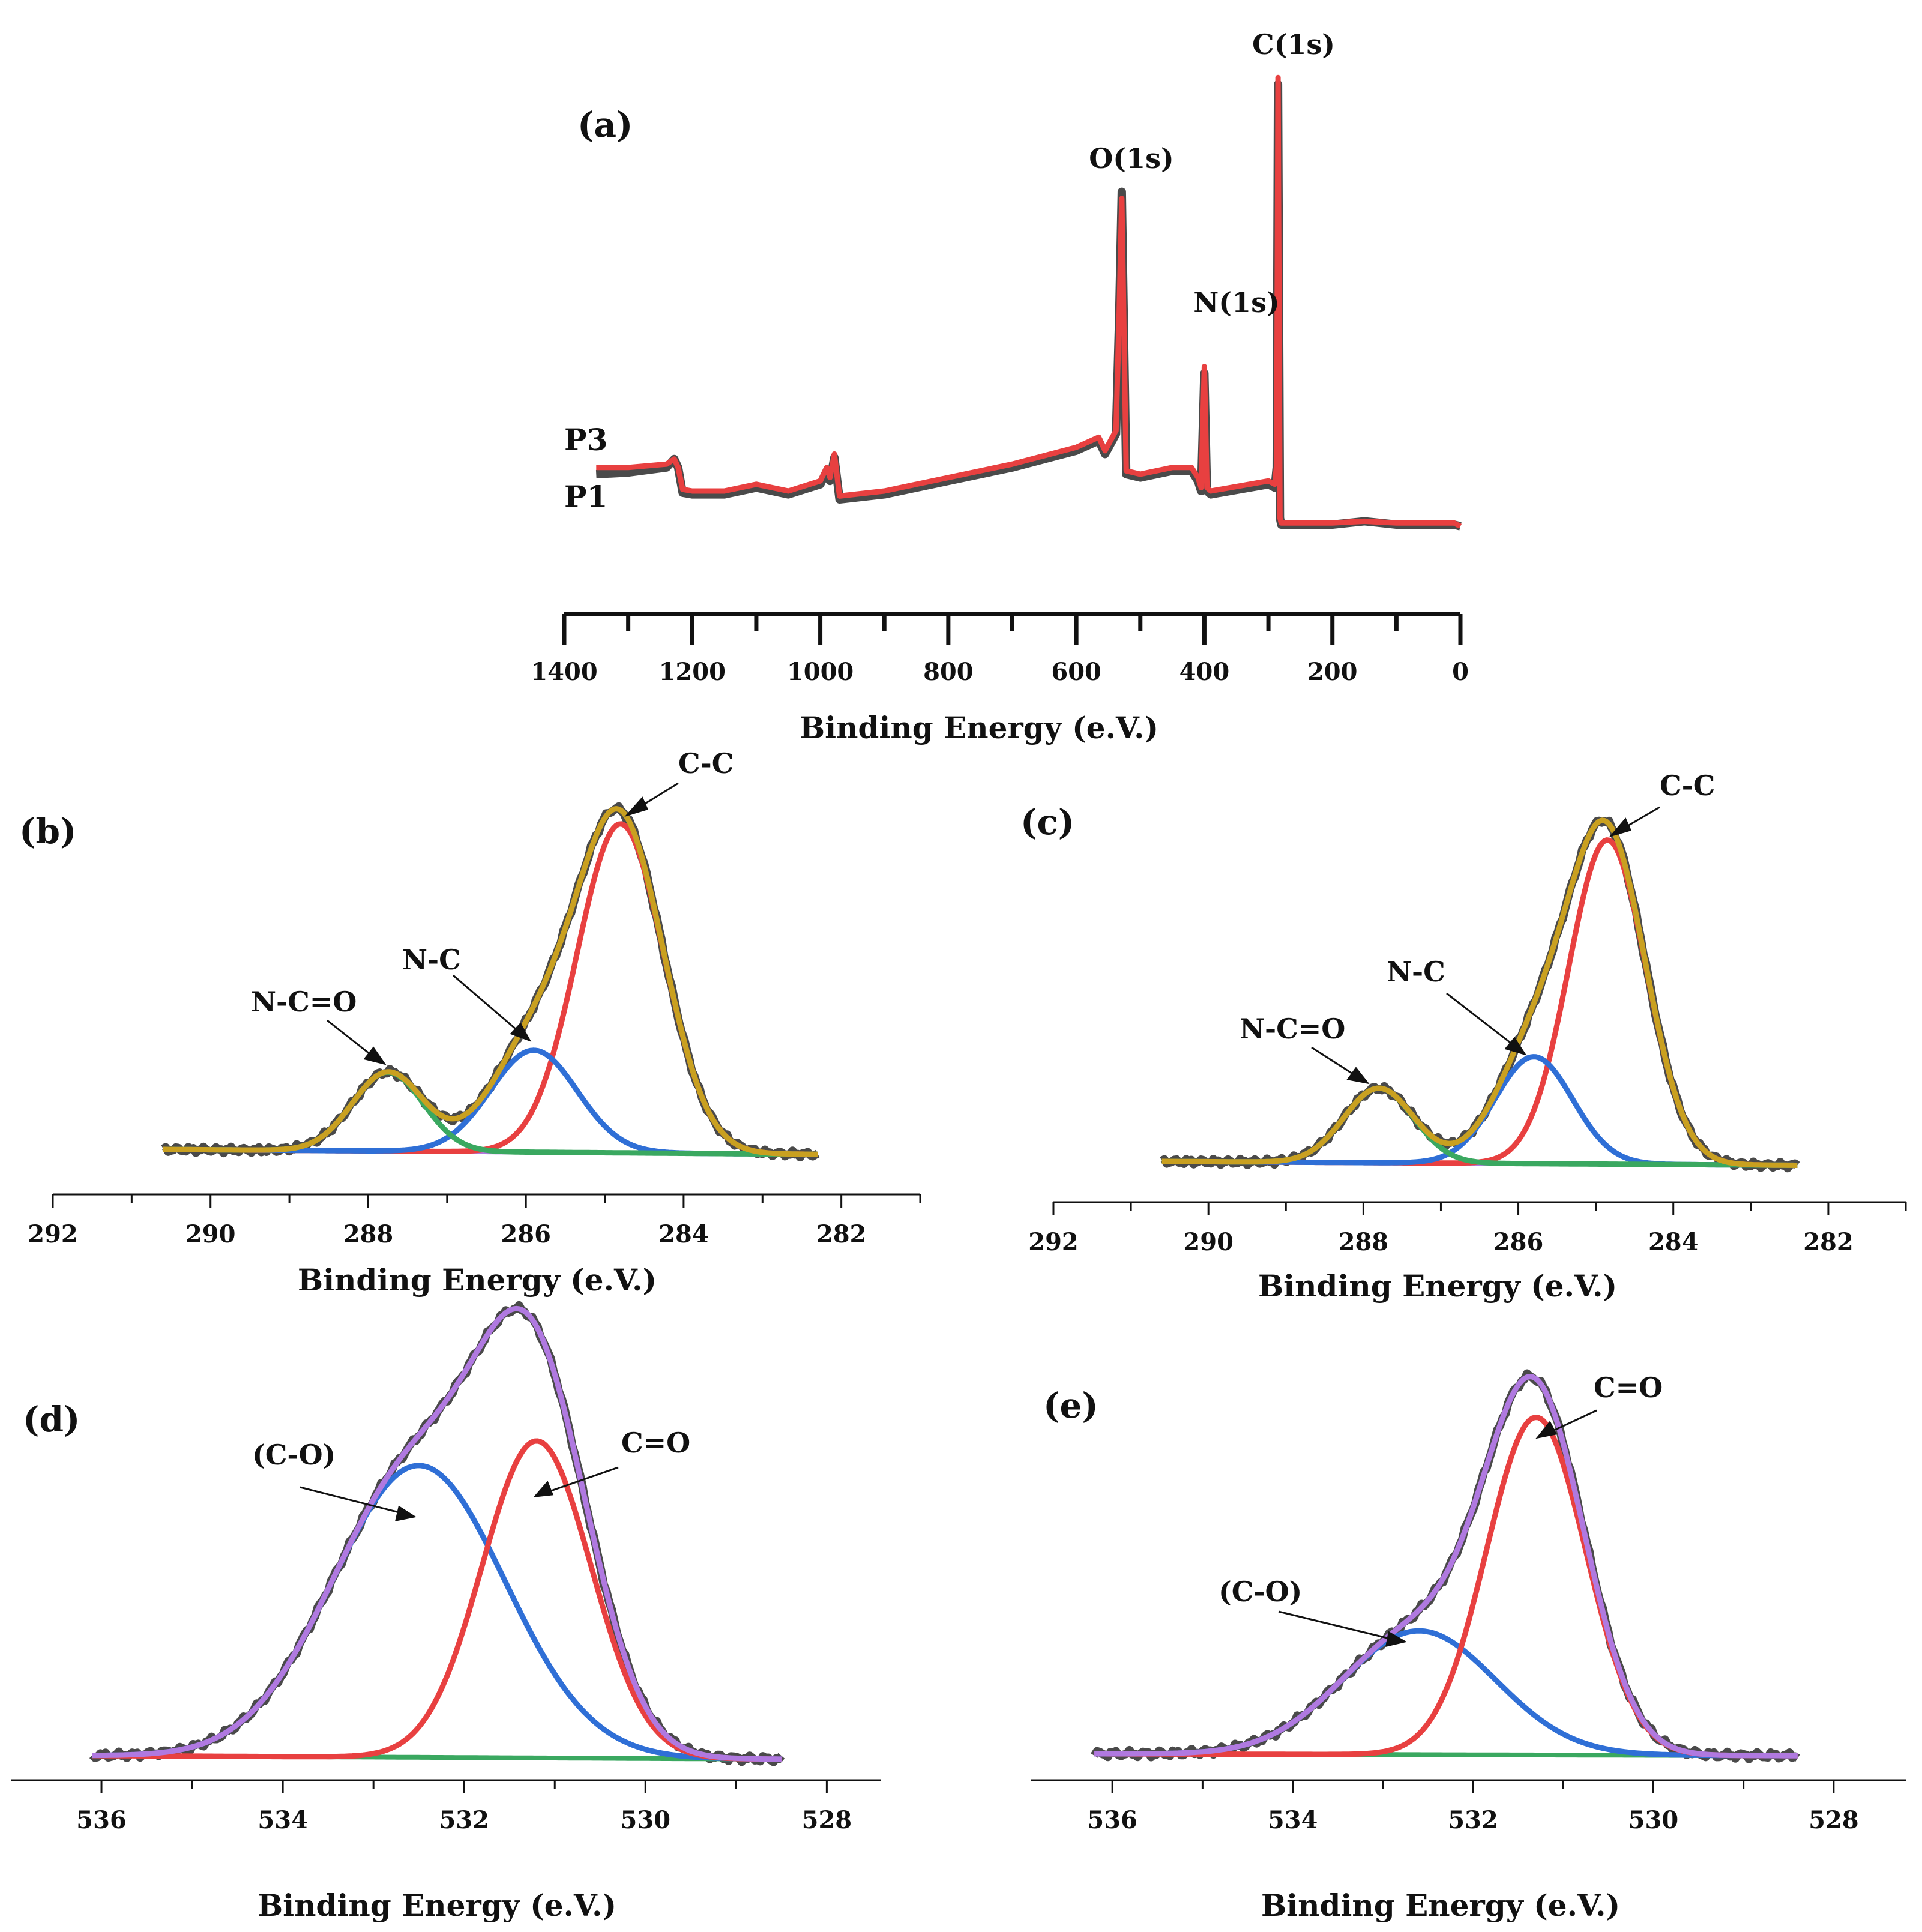 Image resolution: width=1922 pixels, height=1932 pixels. Describe the element at coordinates (1076, 672) in the screenshot. I see `panel-a-tick-label: 600` at that location.